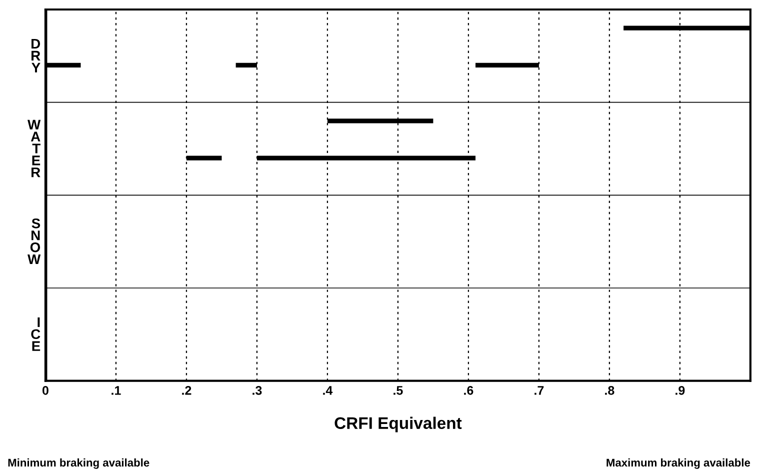 Image resolution: width=758 pixels, height=476 pixels. What do you see at coordinates (34, 149) in the screenshot?
I see `y-tick-label: WATER` at bounding box center [34, 149].